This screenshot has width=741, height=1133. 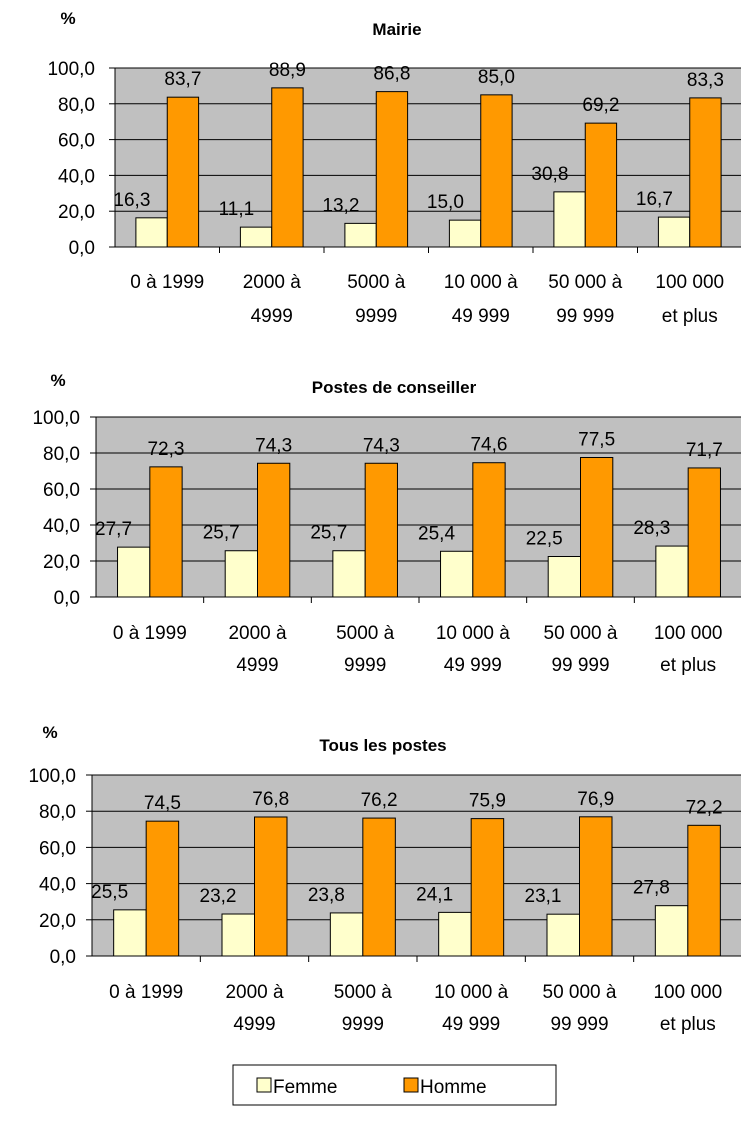 What do you see at coordinates (113, 529) in the screenshot?
I see `data-label-femme: 27,7` at bounding box center [113, 529].